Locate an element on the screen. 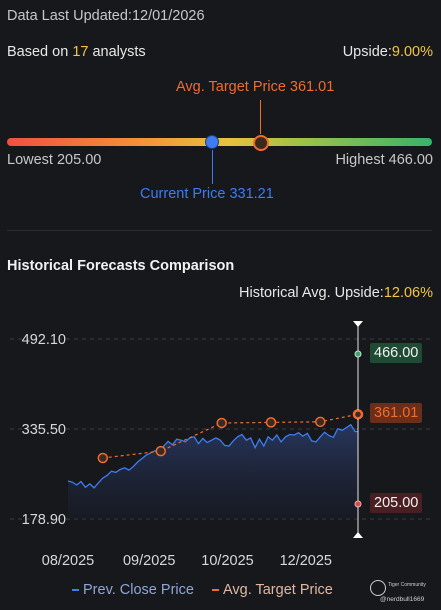  highest-tag: 466.00 is located at coordinates (396, 353).